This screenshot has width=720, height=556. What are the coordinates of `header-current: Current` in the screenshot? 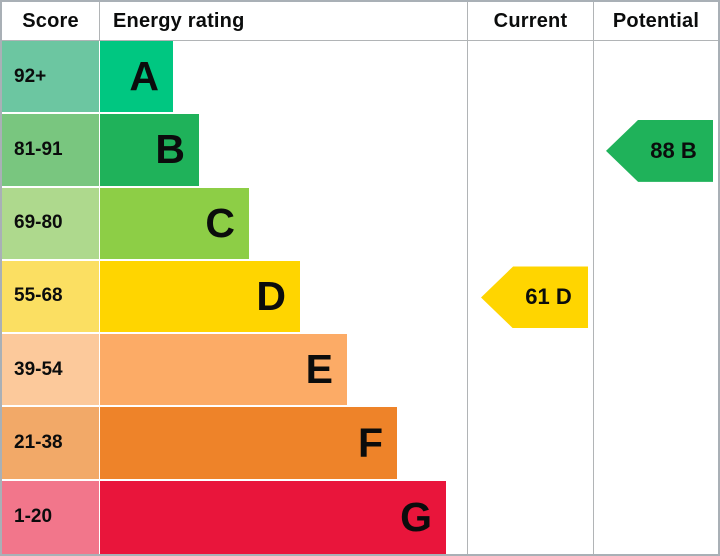 It's located at (530, 21).